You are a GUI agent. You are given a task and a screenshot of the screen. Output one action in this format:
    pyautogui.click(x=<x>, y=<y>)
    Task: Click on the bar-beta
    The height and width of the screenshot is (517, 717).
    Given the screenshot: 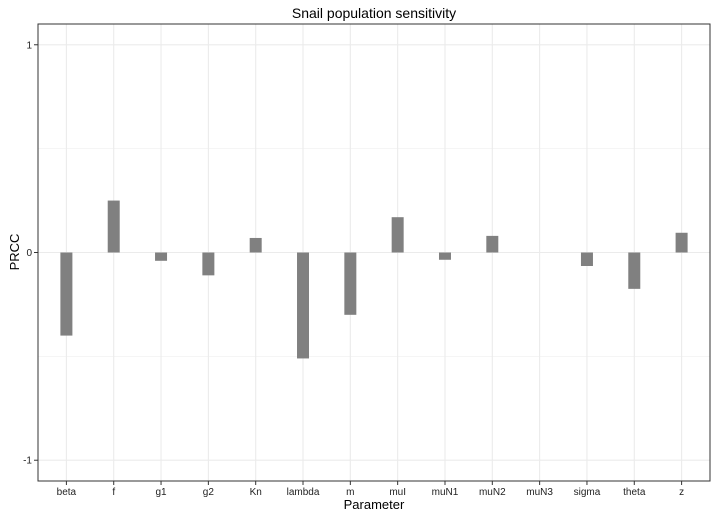 What is the action you would take?
    pyautogui.click(x=66, y=294)
    